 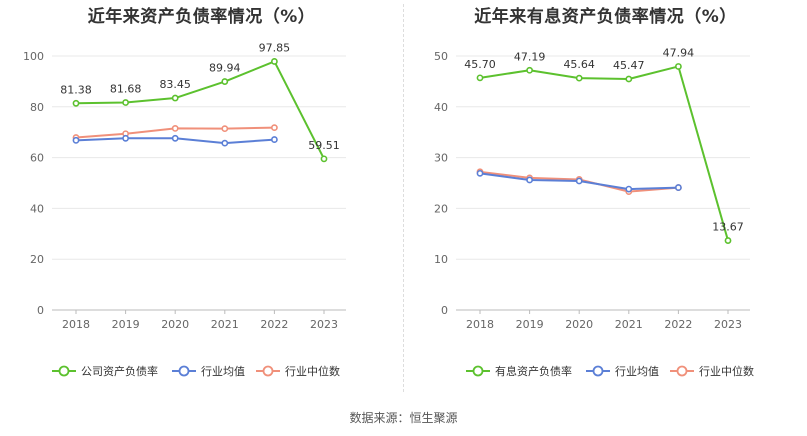 I want to click on data-label: 47.94, so click(x=679, y=52).